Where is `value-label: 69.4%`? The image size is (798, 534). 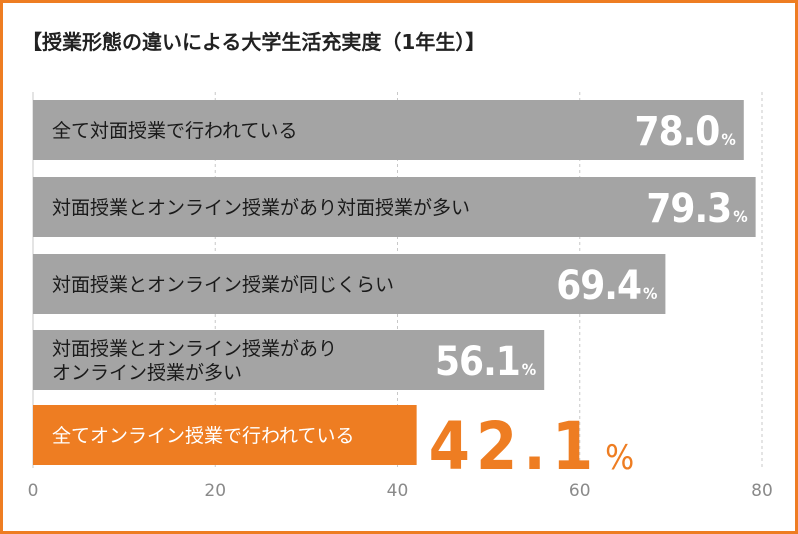
value-label: 69.4% is located at coordinates (606, 286).